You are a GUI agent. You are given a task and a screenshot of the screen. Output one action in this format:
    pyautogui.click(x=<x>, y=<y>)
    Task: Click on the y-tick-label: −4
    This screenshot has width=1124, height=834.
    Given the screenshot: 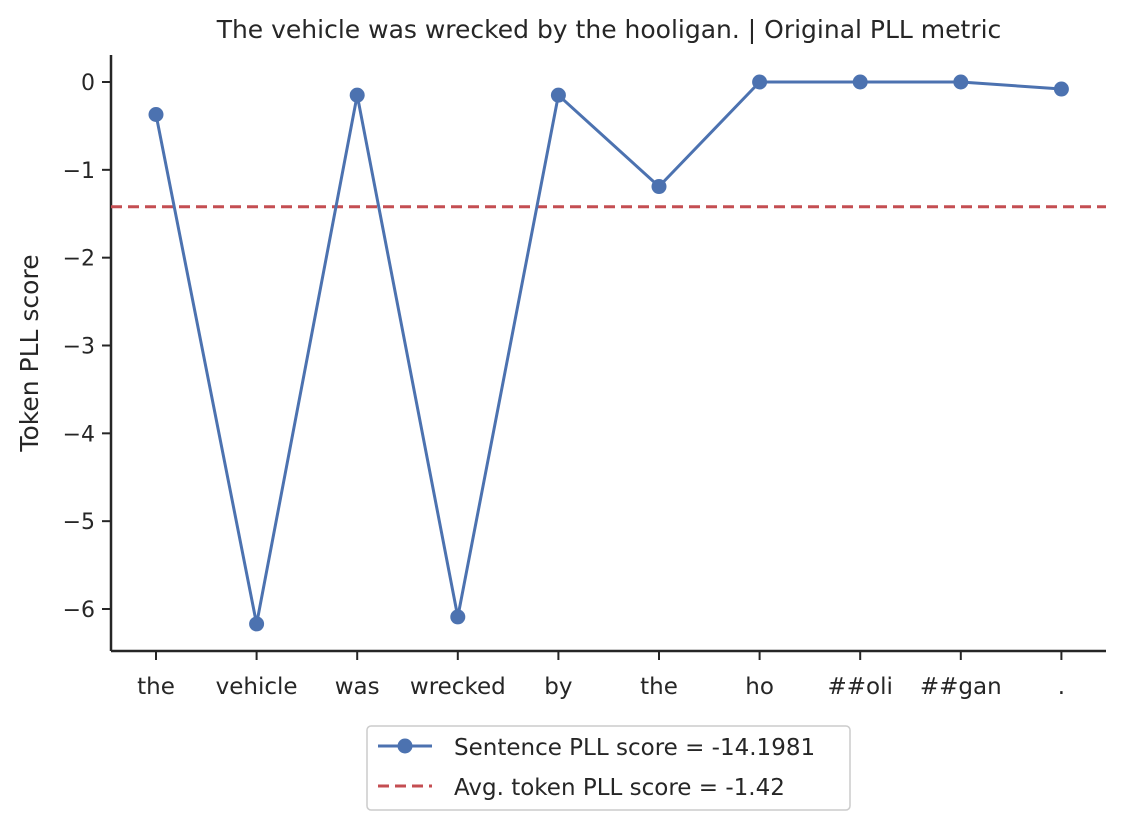 What is the action you would take?
    pyautogui.click(x=79, y=434)
    